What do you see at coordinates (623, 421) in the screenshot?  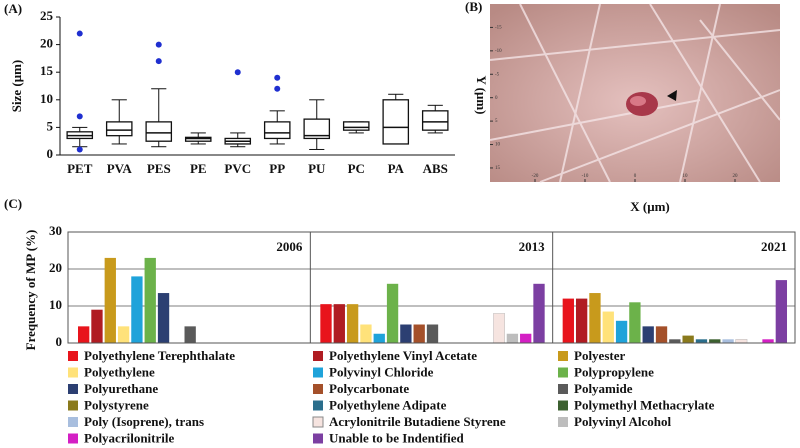 I see `legend-label: Polyvinyl Alcohol` at bounding box center [623, 421].